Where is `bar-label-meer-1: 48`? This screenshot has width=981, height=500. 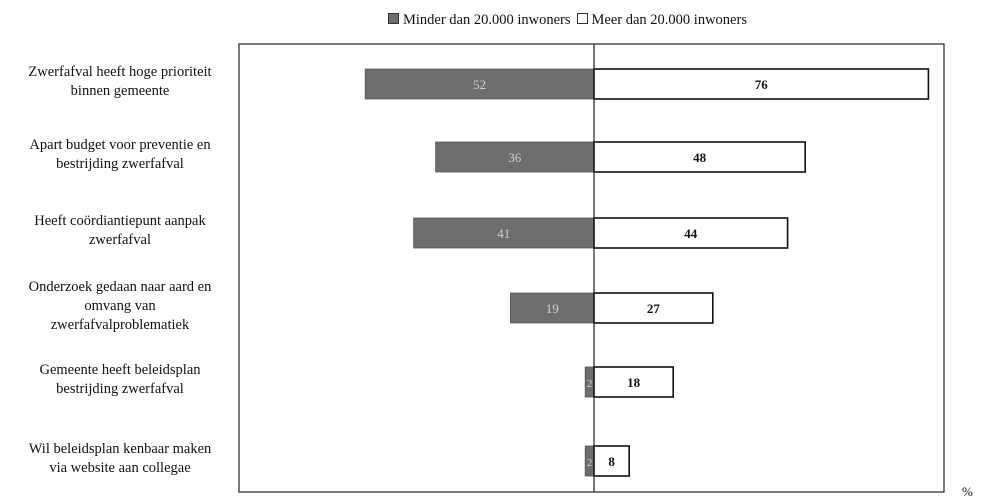 bar-label-meer-1: 48 is located at coordinates (700, 157).